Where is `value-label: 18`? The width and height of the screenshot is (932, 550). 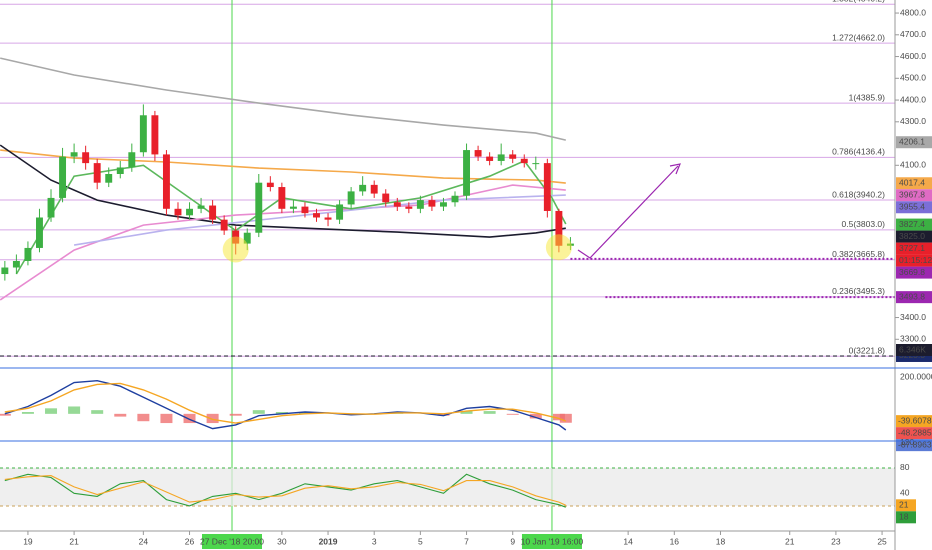 value-label: 18 is located at coordinates (904, 517).